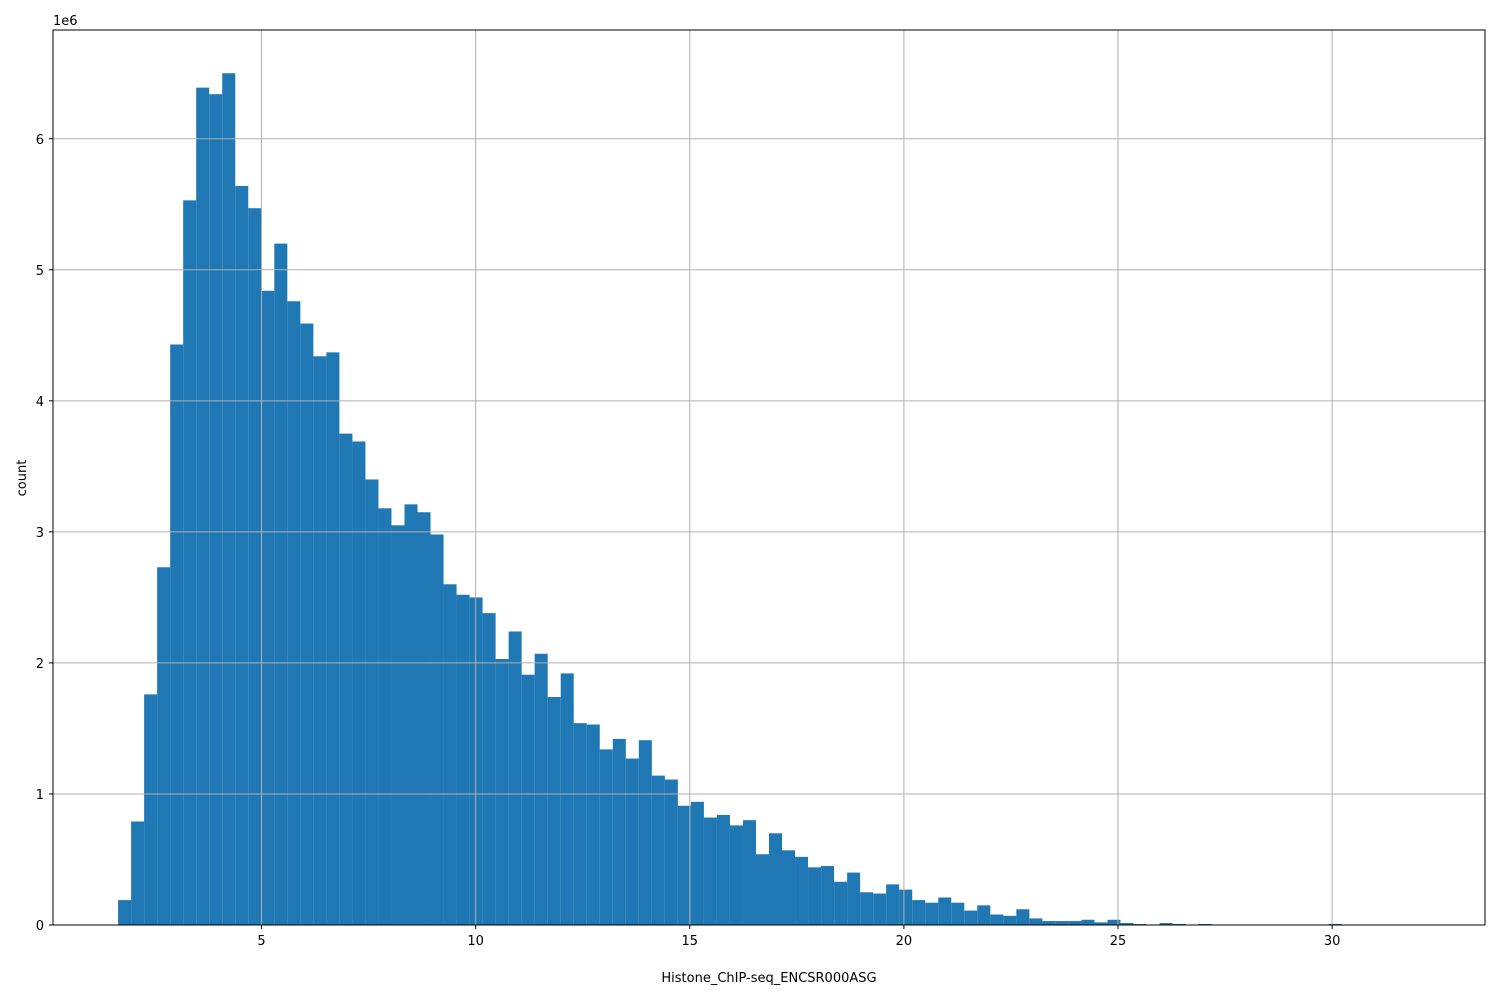 This screenshot has height=1000, width=1500. I want to click on x-tick-label: 5, so click(261, 941).